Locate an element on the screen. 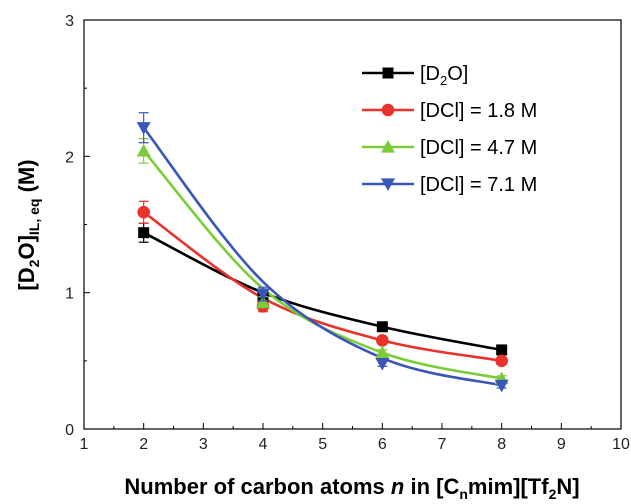 The width and height of the screenshot is (631, 504). y-axis-title-part2: O] is located at coordinates (26, 247).